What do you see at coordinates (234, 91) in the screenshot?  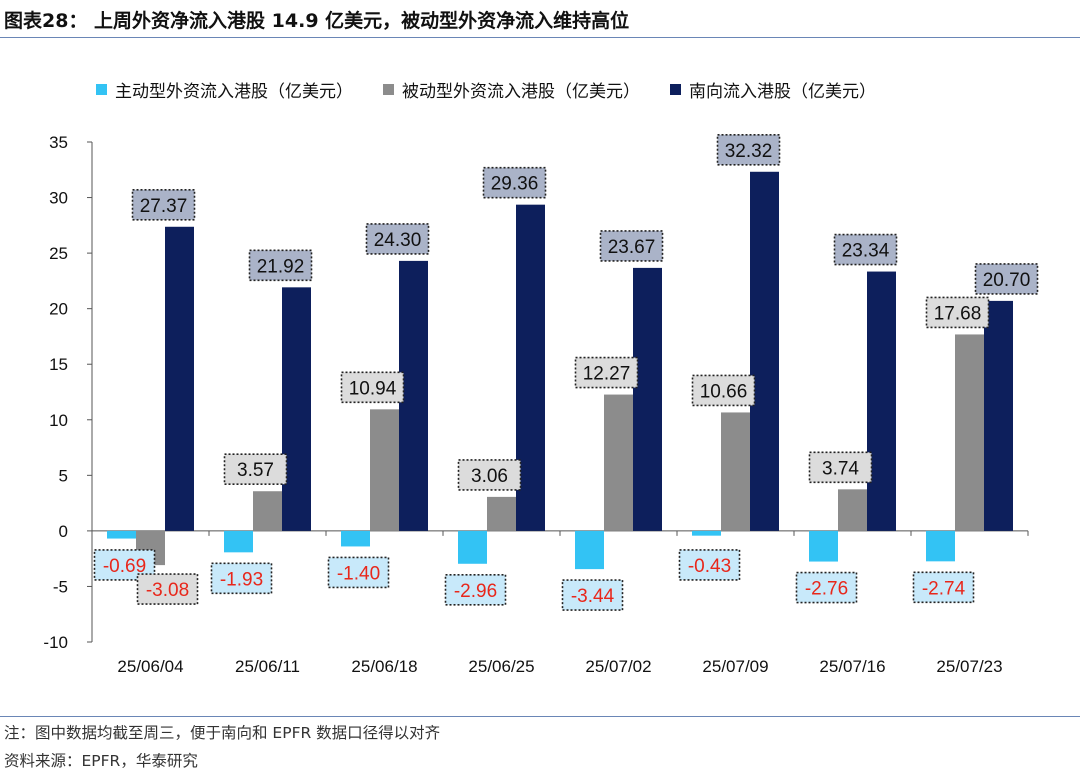 I see `legend-label-active: 主动型外资流入港股（亿美元）` at bounding box center [234, 91].